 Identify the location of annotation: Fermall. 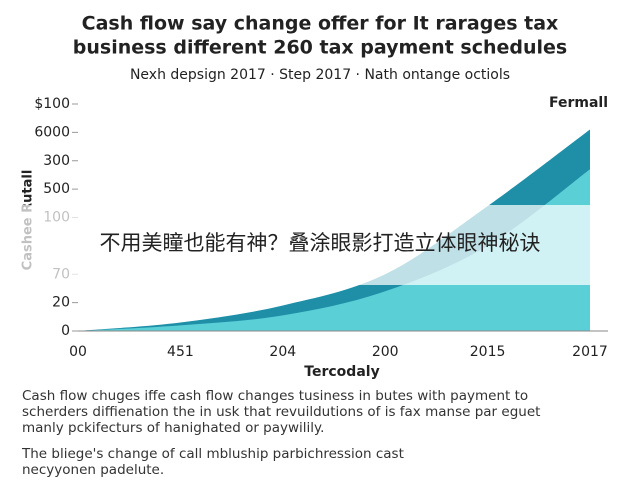
(578, 103).